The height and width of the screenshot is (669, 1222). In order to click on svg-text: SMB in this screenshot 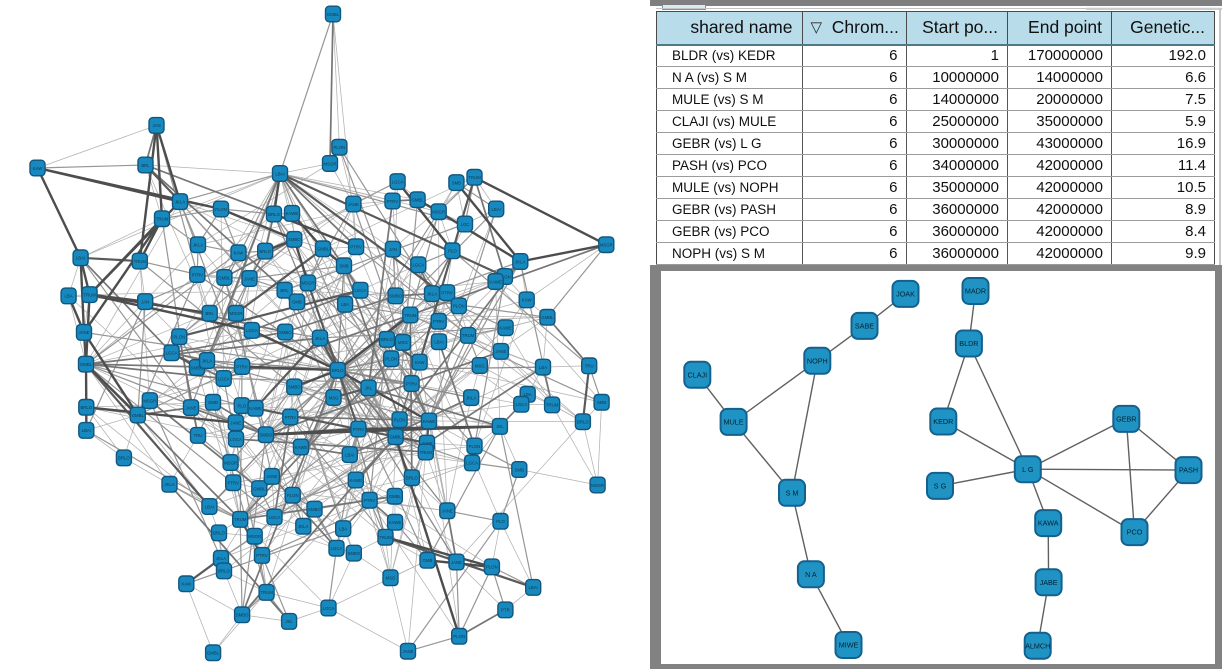, I will do `click(601, 402)`.